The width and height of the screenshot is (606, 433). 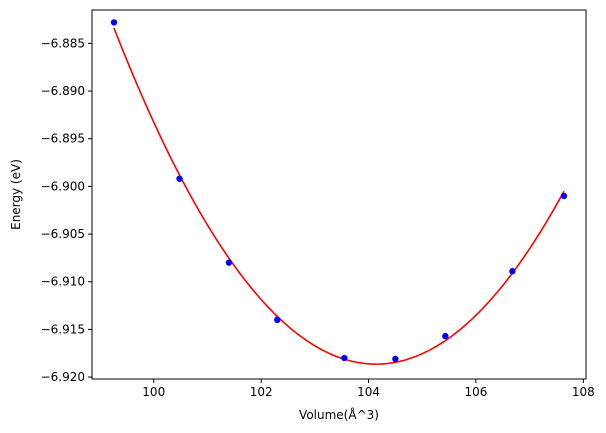 What do you see at coordinates (63, 282) in the screenshot?
I see `y-tick-label: −6.910` at bounding box center [63, 282].